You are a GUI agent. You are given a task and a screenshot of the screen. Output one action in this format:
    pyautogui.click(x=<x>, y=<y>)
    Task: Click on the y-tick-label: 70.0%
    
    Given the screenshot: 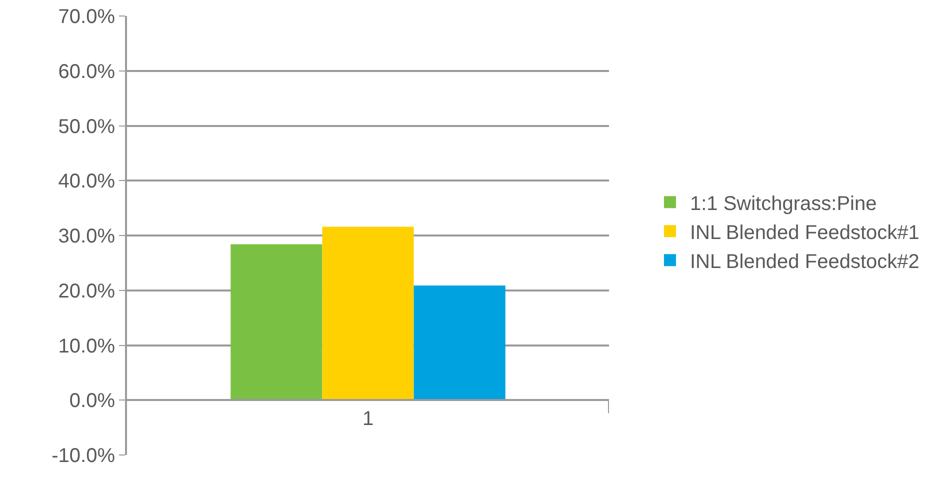 What is the action you would take?
    pyautogui.click(x=87, y=17)
    